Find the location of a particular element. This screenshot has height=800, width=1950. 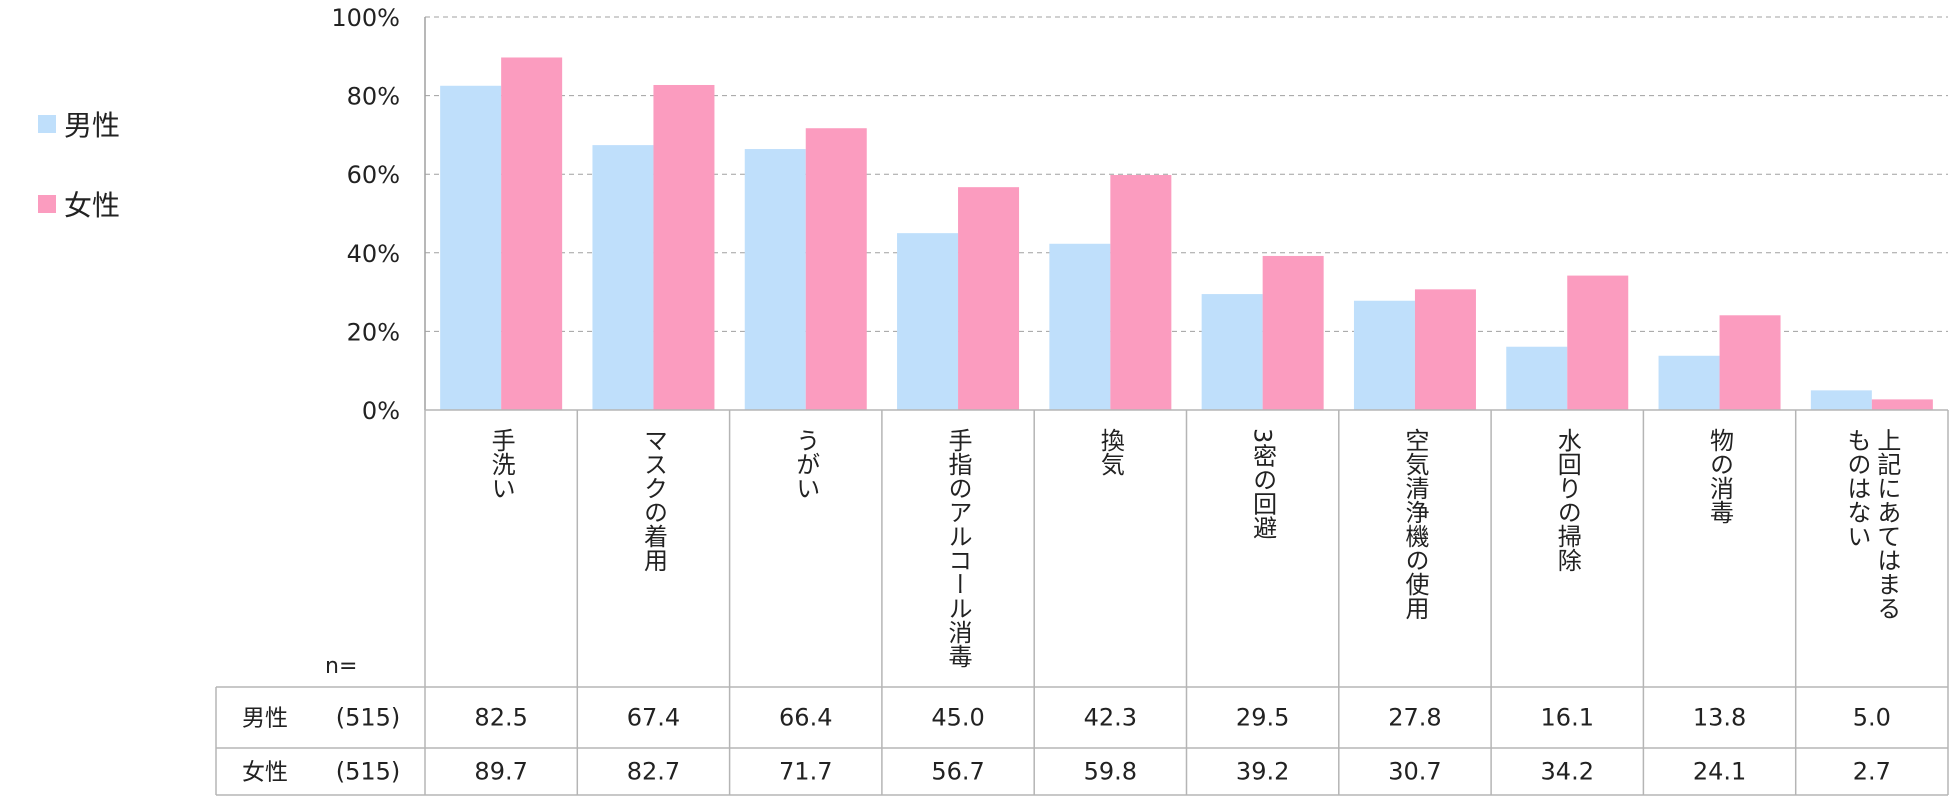

table-value: 67.4 is located at coordinates (653, 718).